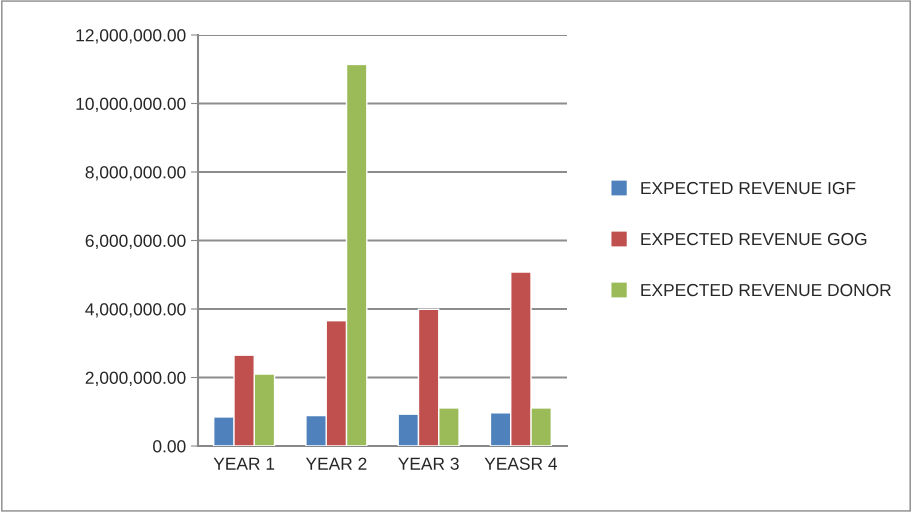 This screenshot has width=912, height=512. I want to click on y-tick-label: 12,000,000.00, so click(131, 36).